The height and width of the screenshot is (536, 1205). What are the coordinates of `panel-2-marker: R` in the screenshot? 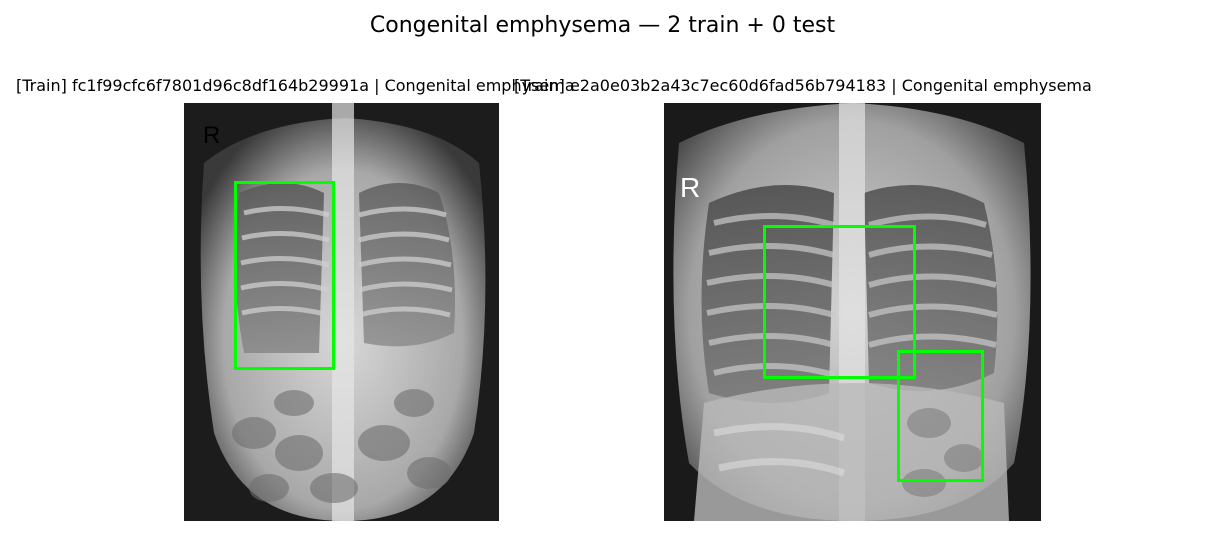 It's located at (690, 187).